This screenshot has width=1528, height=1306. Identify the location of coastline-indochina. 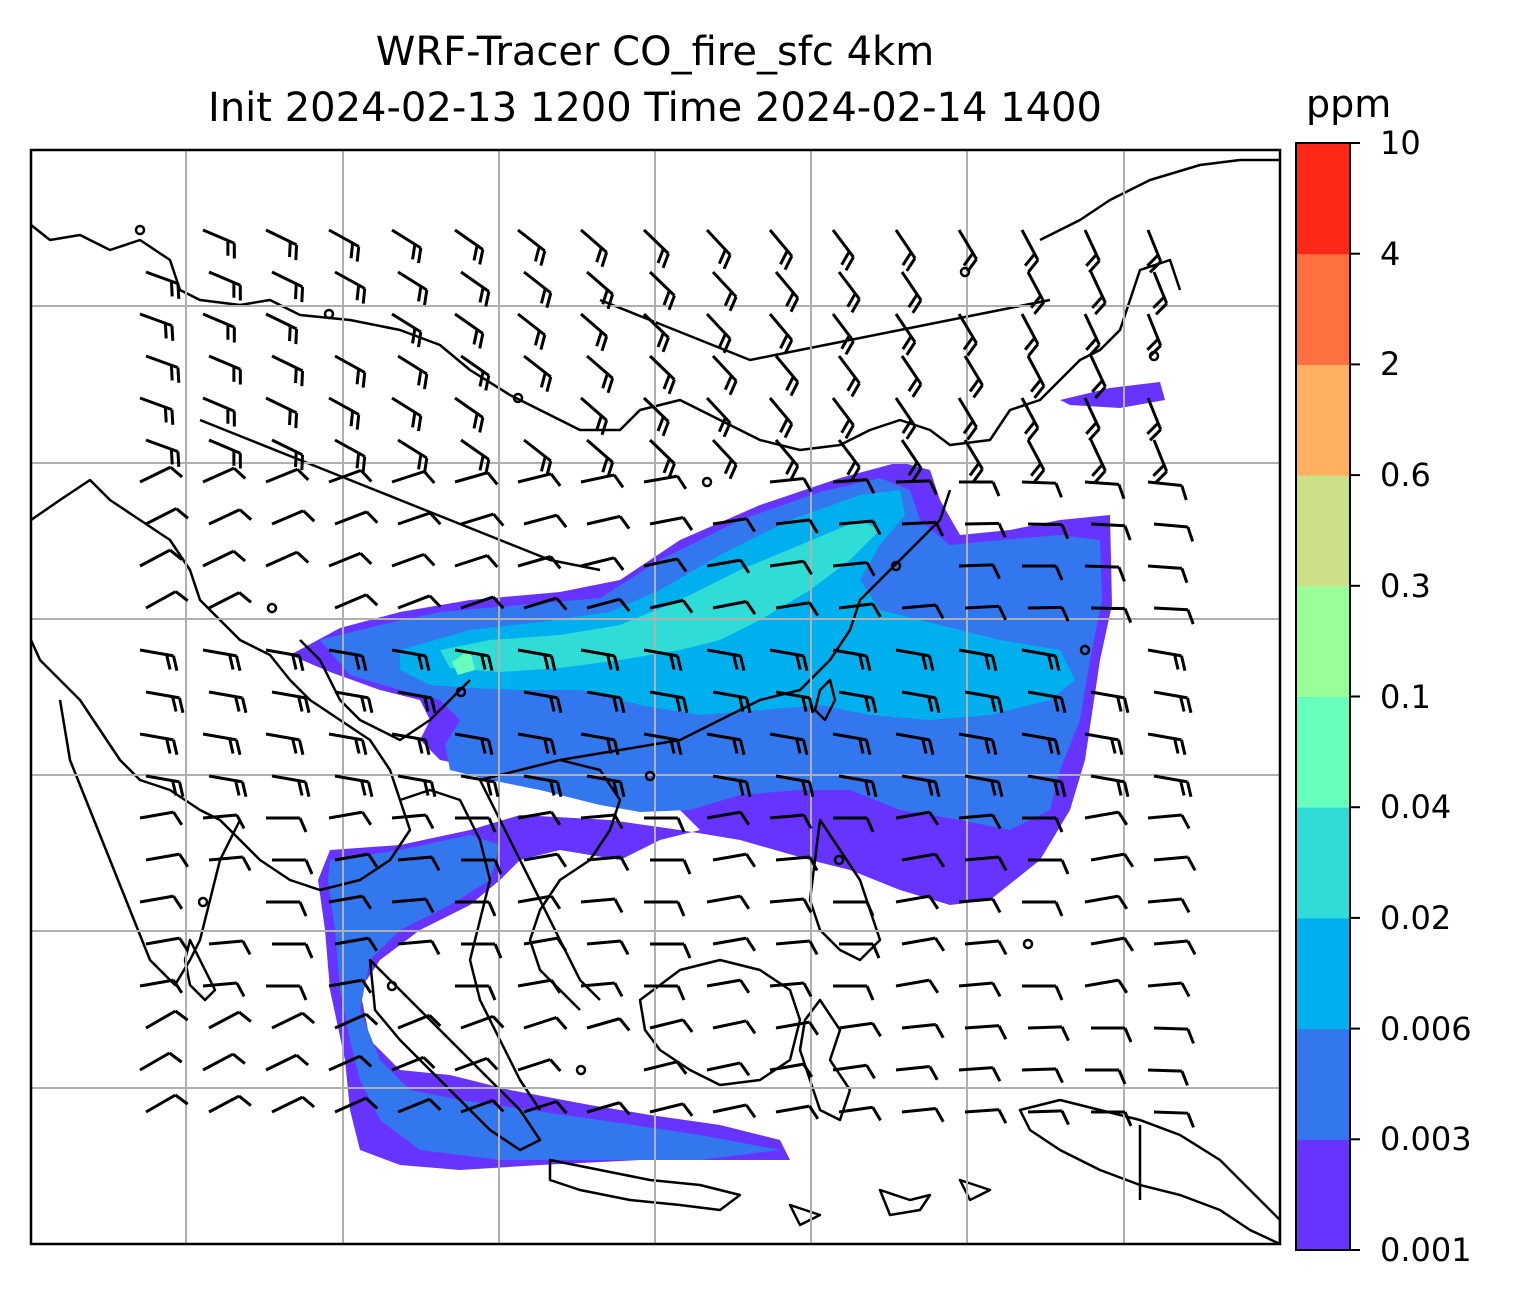
(470, 949).